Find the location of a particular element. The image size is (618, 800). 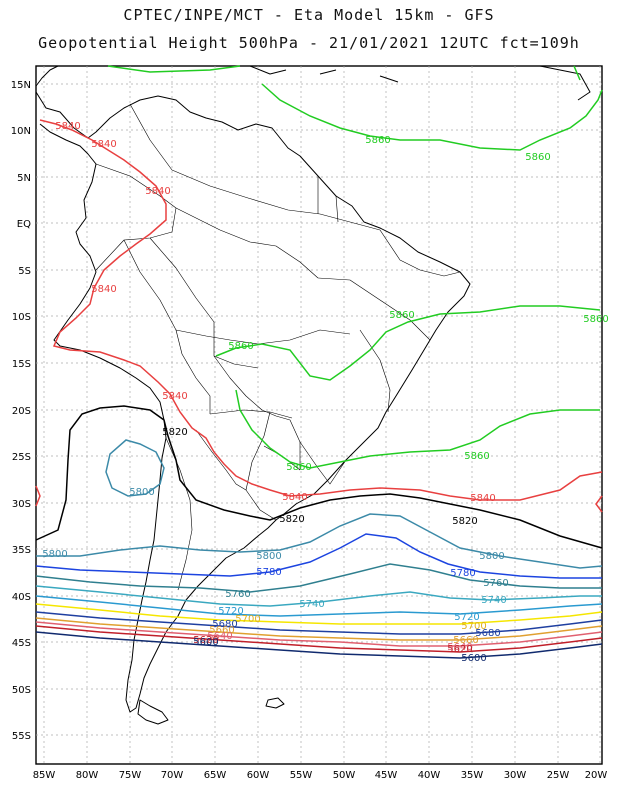

lon-label: 30W is located at coordinates (515, 775).